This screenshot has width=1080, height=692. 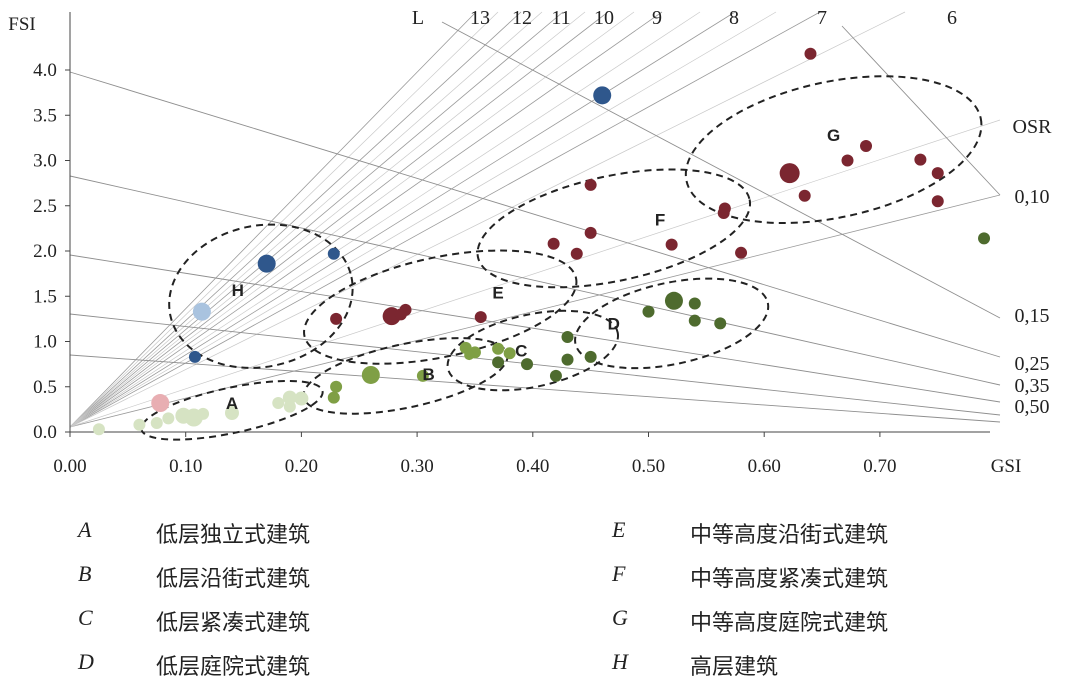 I want to click on l-value-label: 6, so click(x=952, y=18).